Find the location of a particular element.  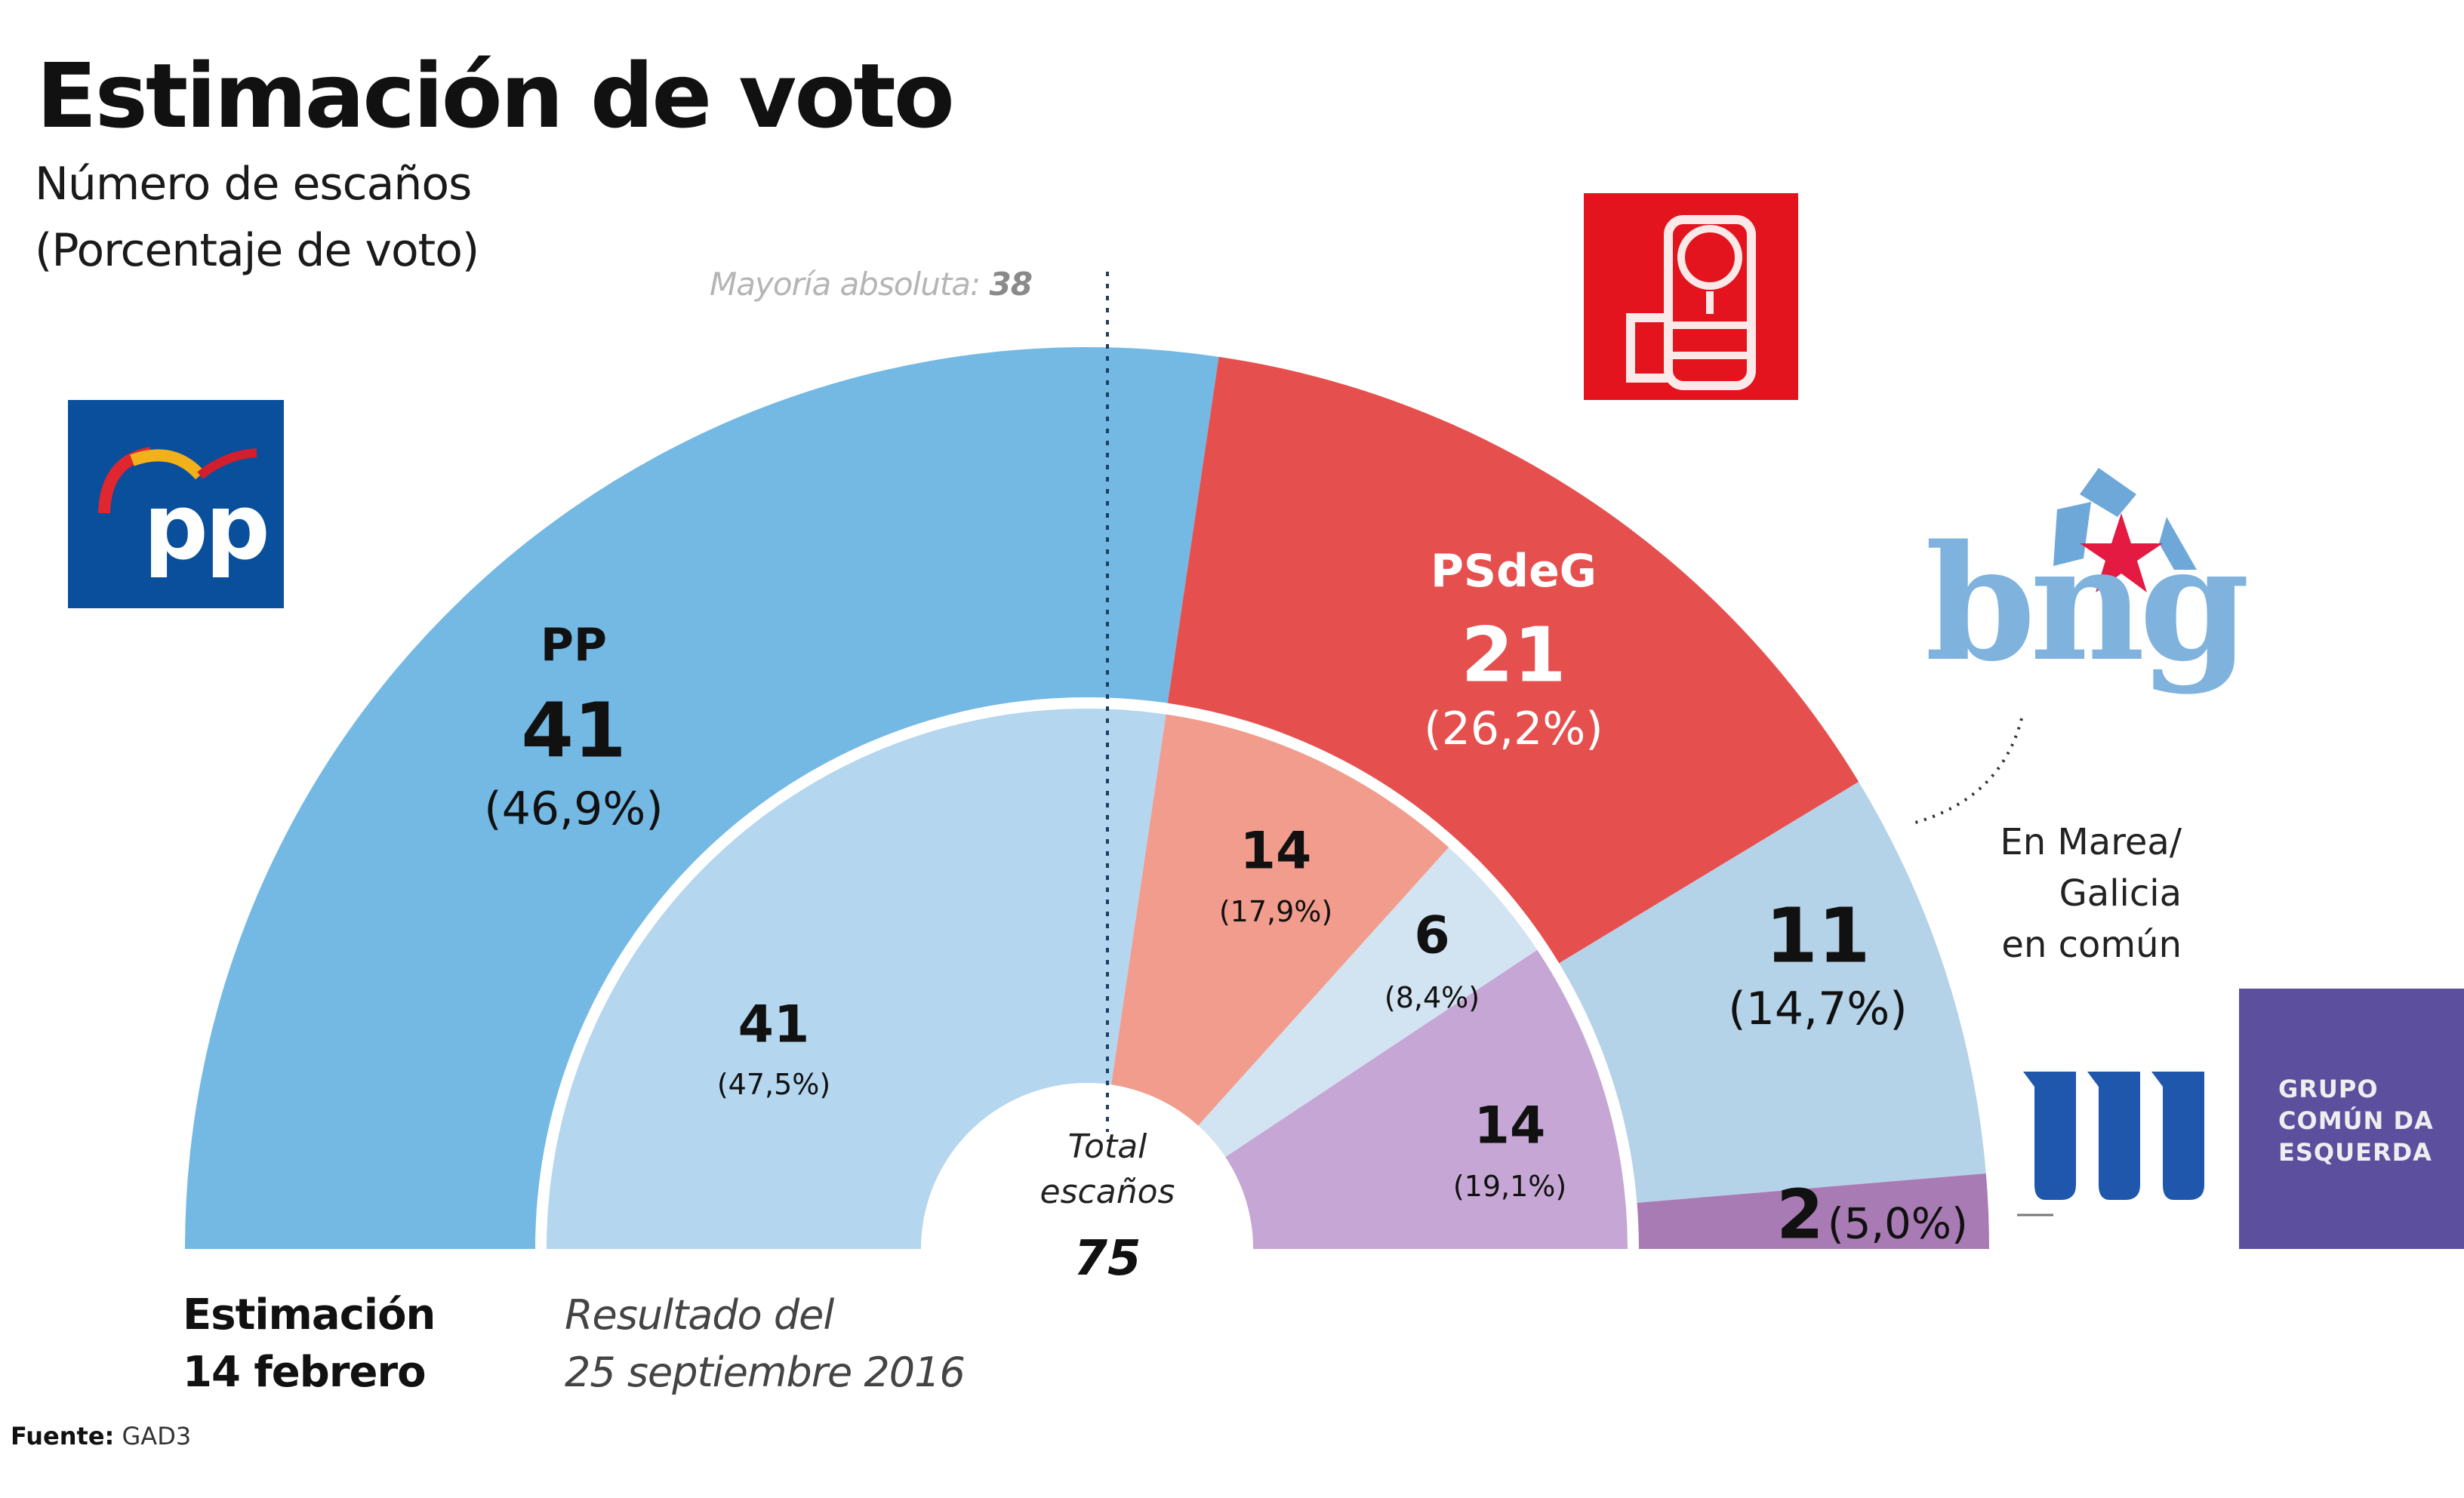

en-marea-line-2: Galicia is located at coordinates (2120, 893).